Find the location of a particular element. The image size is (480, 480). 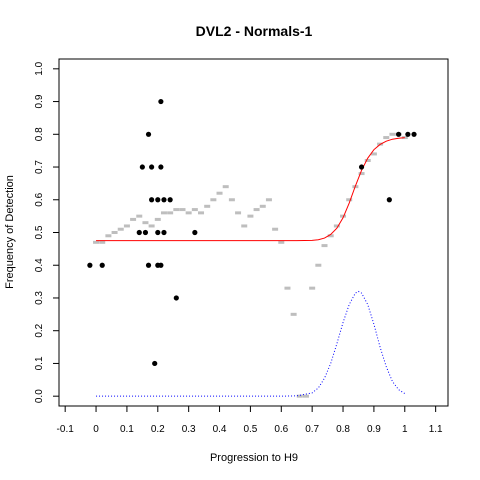

x-tick-label: 0.1 is located at coordinates (127, 429).